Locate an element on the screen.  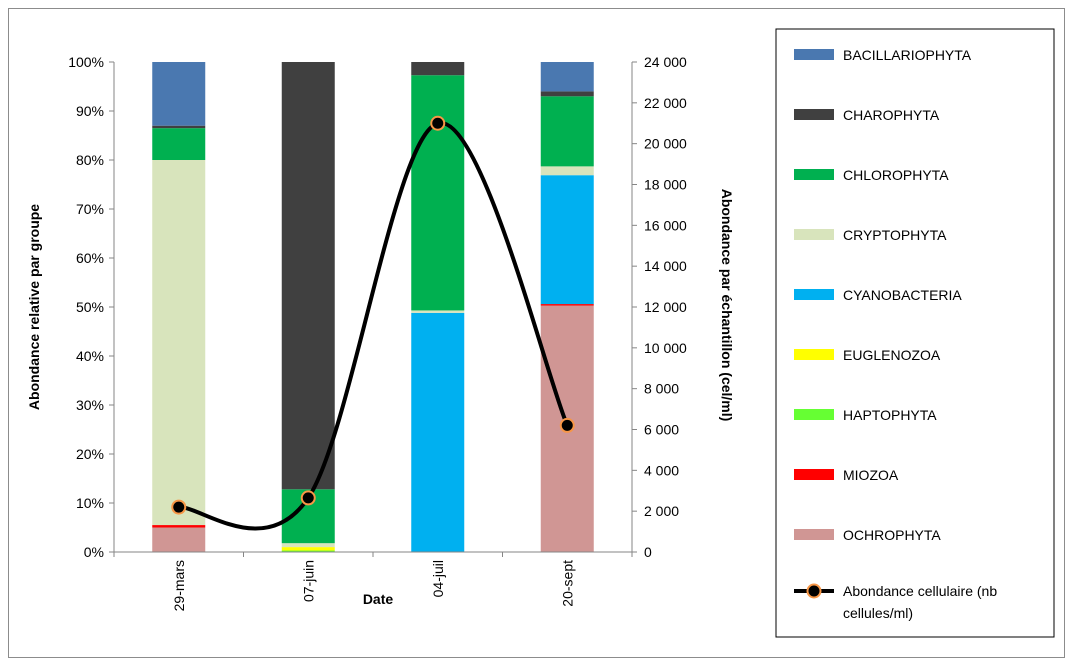
legend-swatch-haptophyta is located at coordinates (814, 414).